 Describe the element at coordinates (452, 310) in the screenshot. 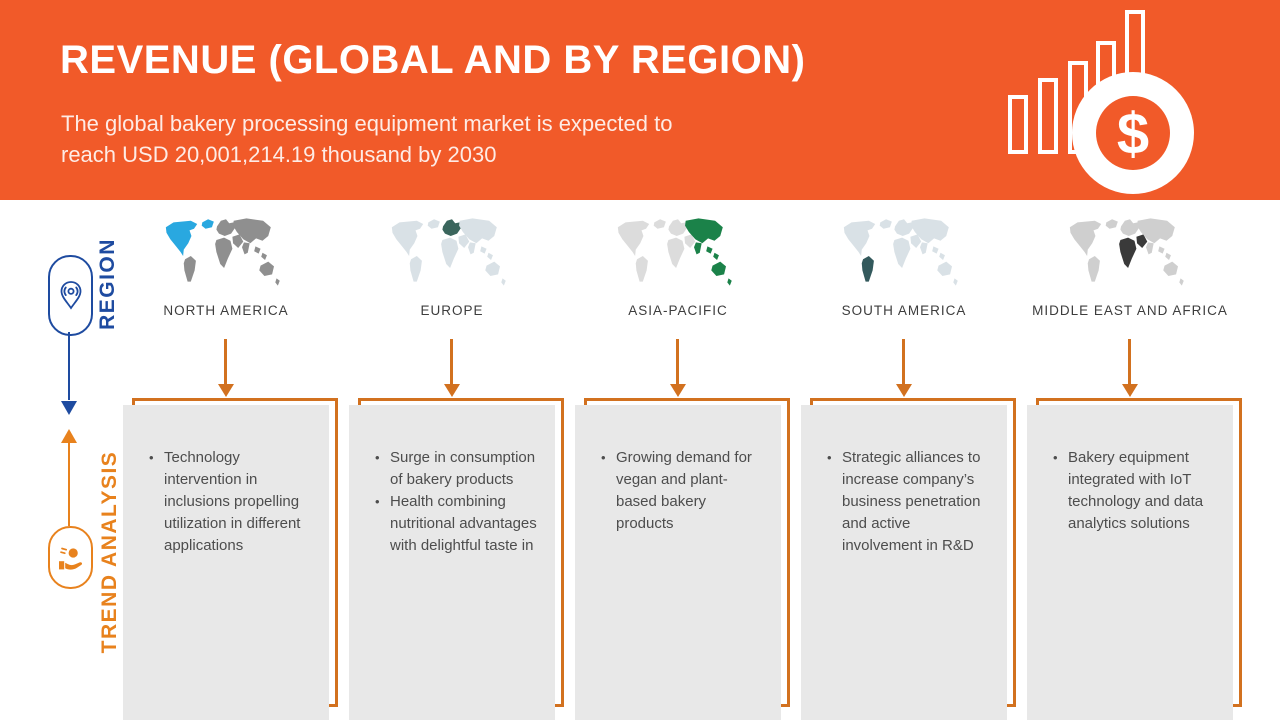

I see `region-name: EUROPE` at that location.